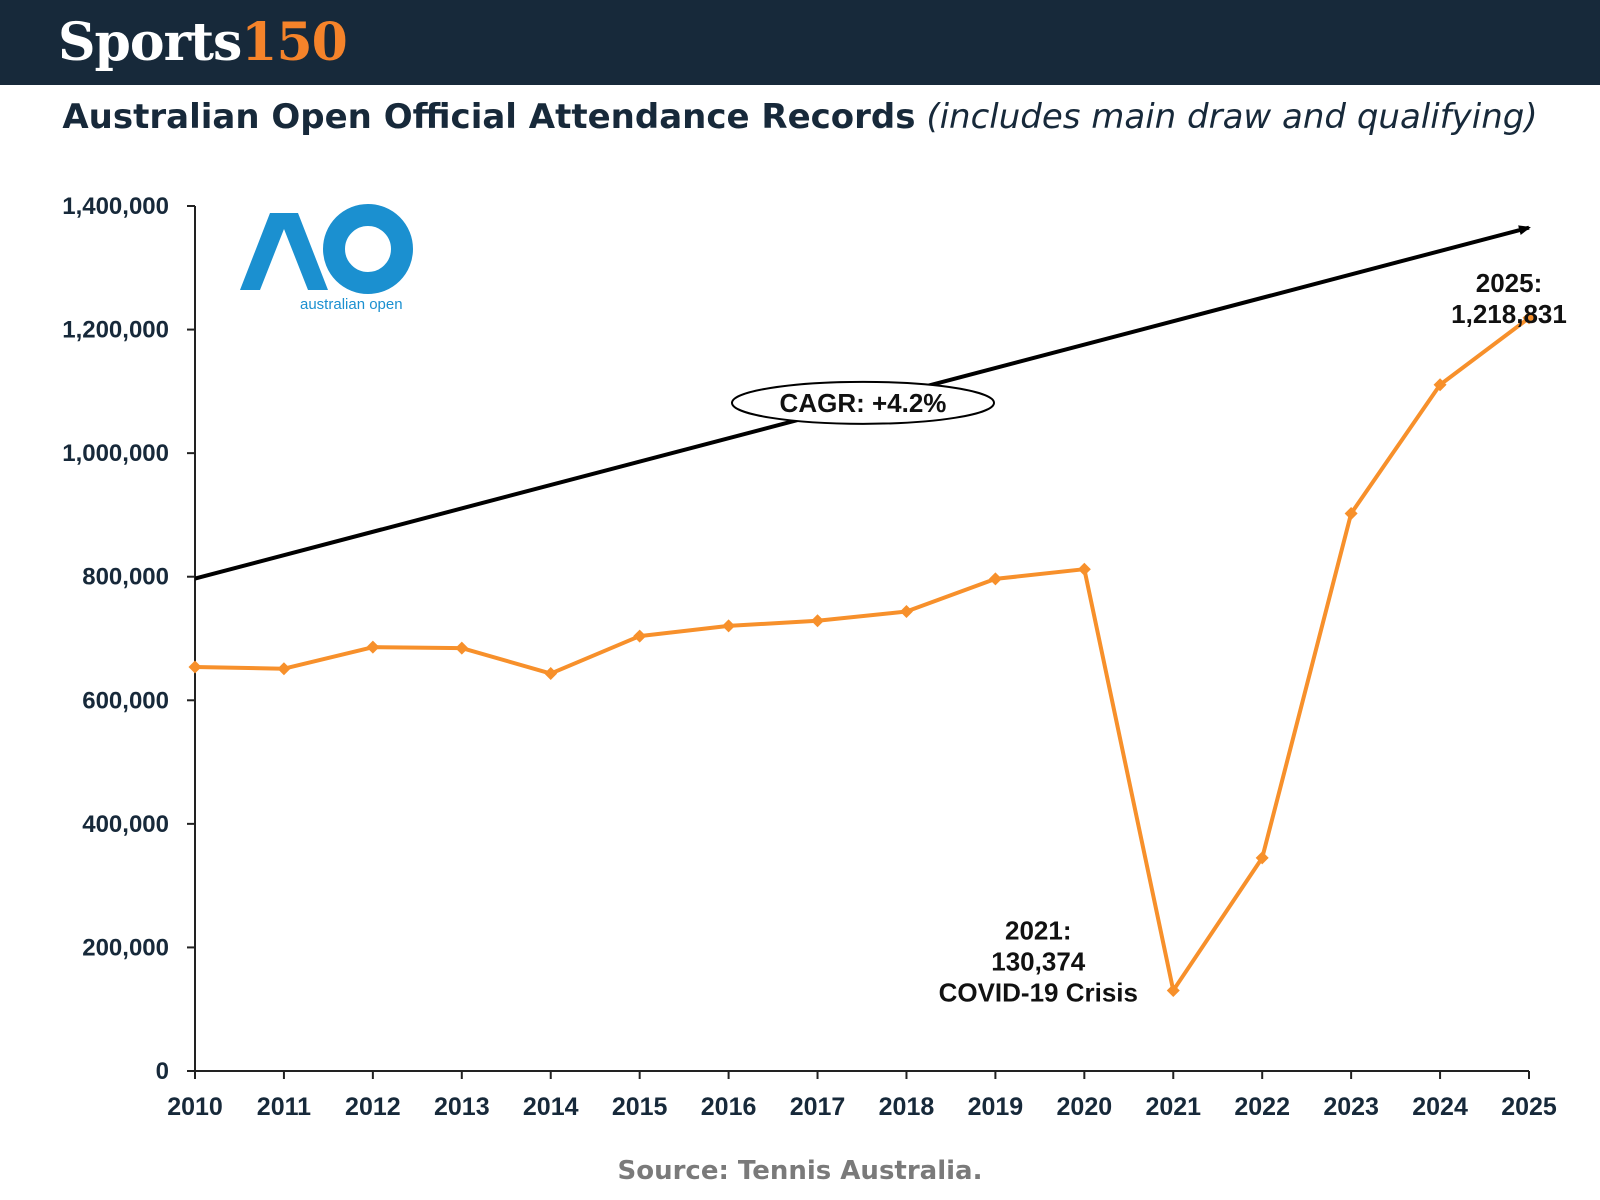 The height and width of the screenshot is (1200, 1600). Describe the element at coordinates (818, 1107) in the screenshot. I see `x-tick-label: 2017` at that location.